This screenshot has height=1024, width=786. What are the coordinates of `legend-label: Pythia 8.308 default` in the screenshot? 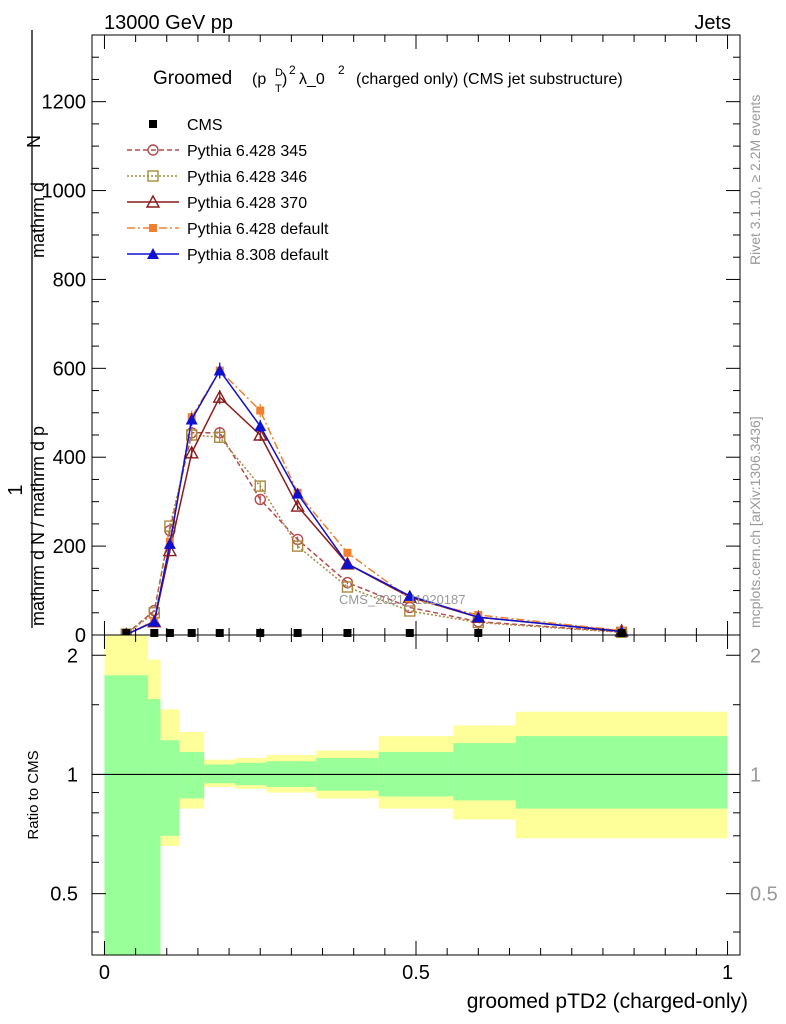 It's located at (258, 255).